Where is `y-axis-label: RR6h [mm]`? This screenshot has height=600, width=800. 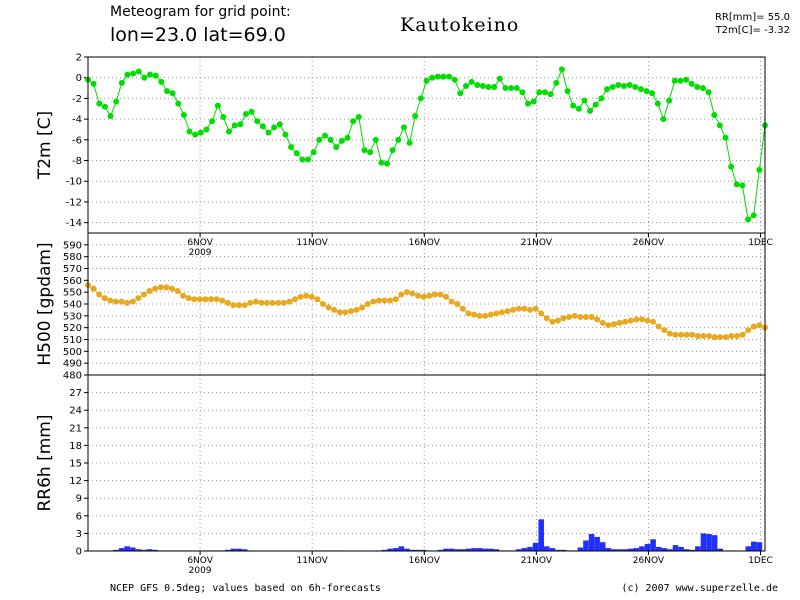
y-axis-label: RR6h [mm] is located at coordinates (45, 462).